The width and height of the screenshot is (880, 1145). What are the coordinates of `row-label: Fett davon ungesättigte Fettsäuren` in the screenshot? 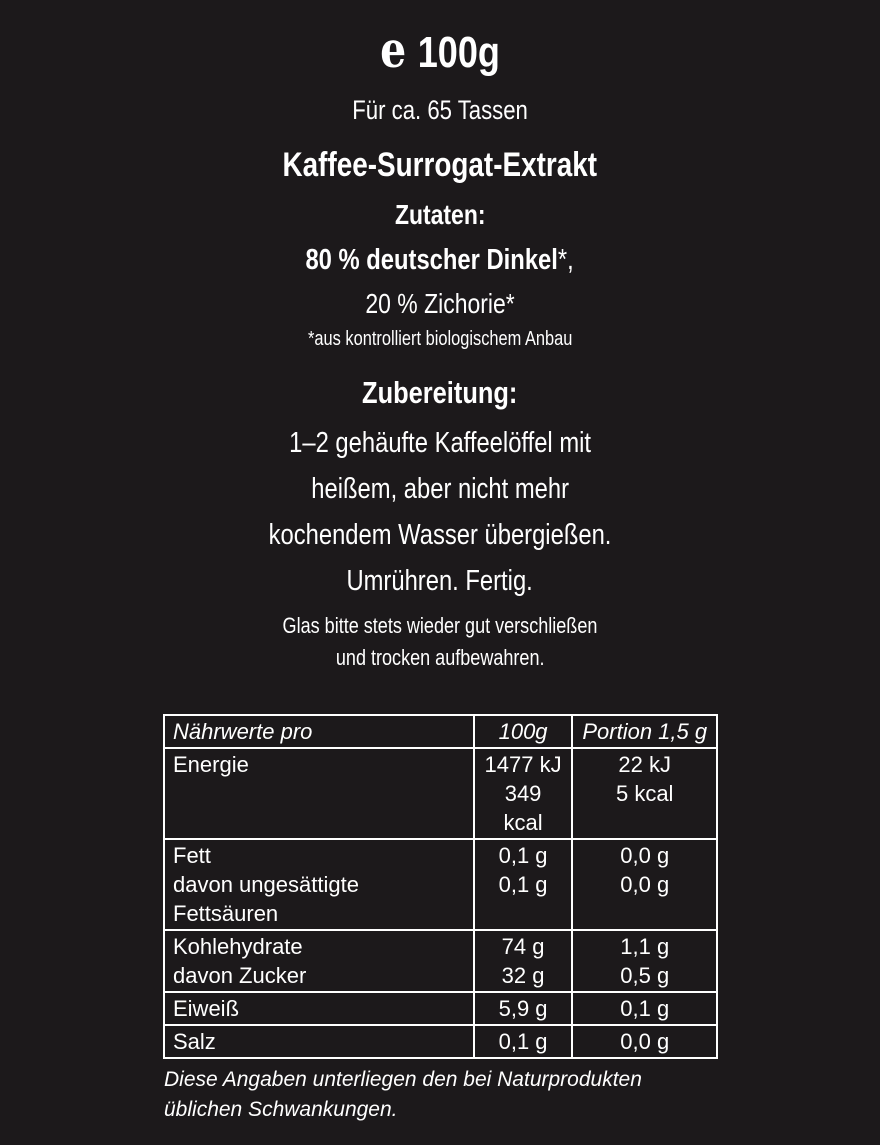 It's located at (319, 884).